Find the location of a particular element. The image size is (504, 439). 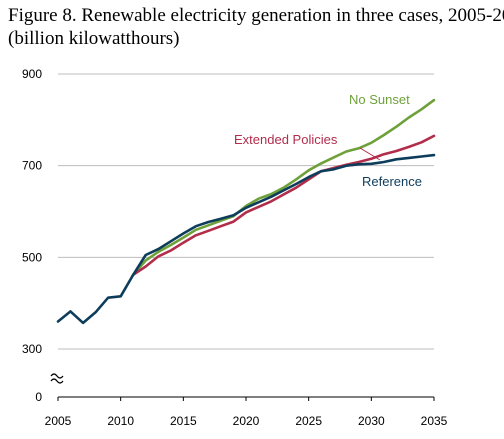

extended-policies-leader-line is located at coordinates (370, 154).